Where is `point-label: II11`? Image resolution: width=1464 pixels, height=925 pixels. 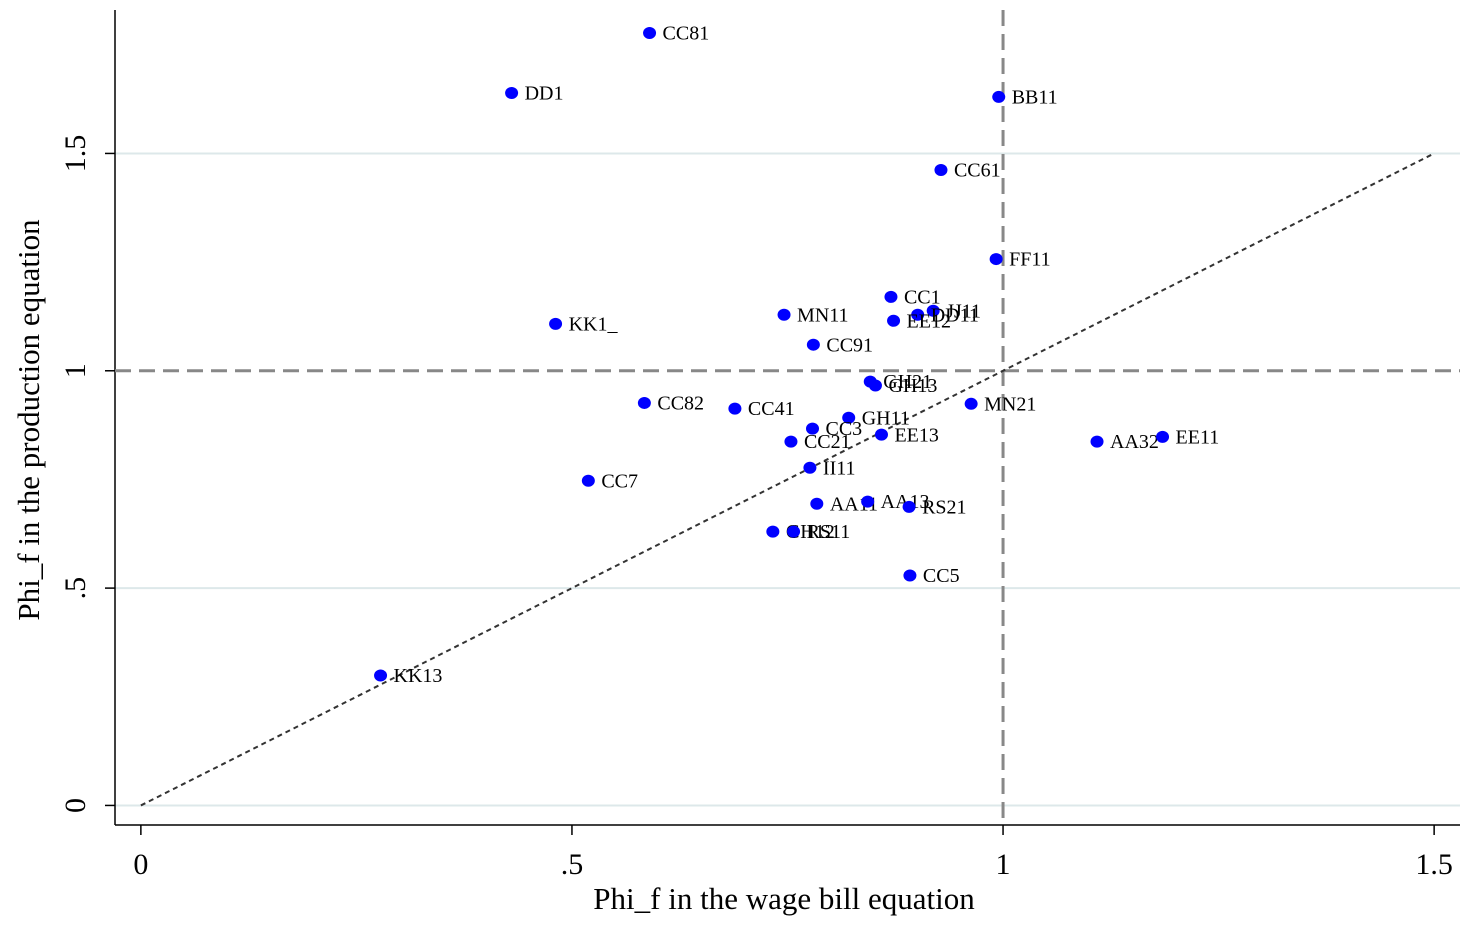
point-label: II11 is located at coordinates (839, 468).